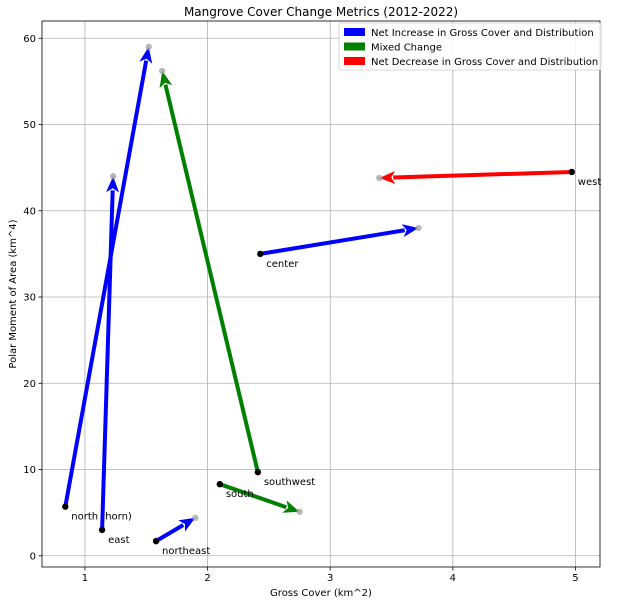 The width and height of the screenshot is (633, 604). I want to click on arrow-center: center, so click(339, 247).